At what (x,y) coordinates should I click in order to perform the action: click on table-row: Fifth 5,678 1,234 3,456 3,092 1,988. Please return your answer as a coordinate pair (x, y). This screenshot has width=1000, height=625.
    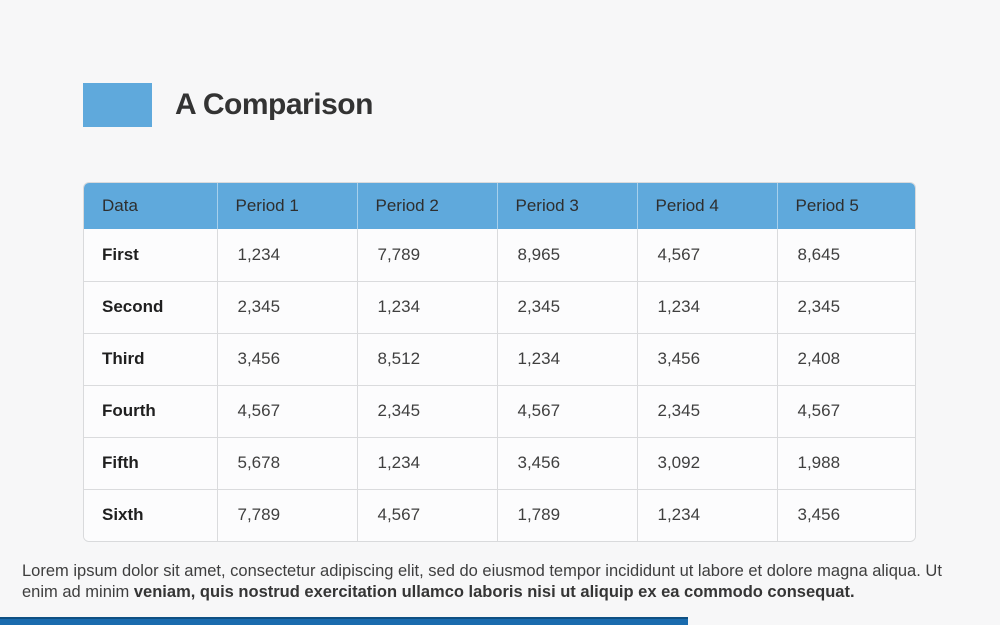
    Looking at the image, I should click on (499, 463).